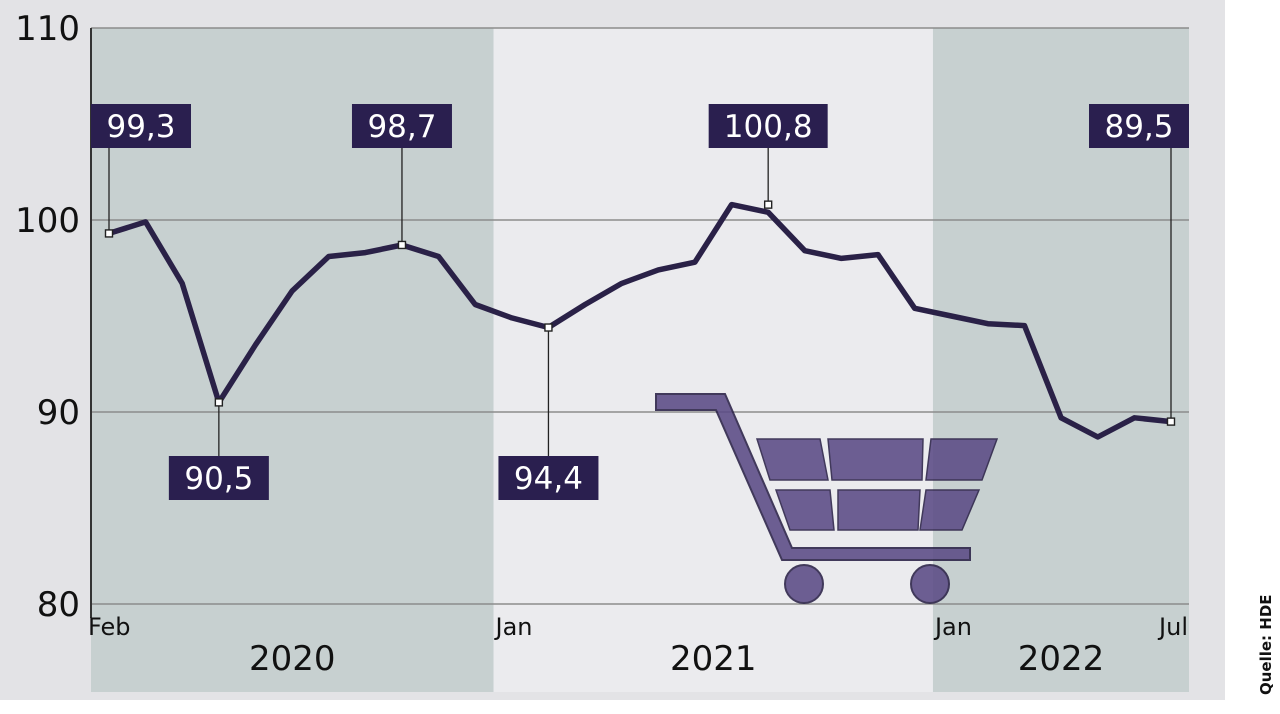 This screenshot has width=1280, height=714. I want to click on annotation-label: 100,8, so click(768, 127).